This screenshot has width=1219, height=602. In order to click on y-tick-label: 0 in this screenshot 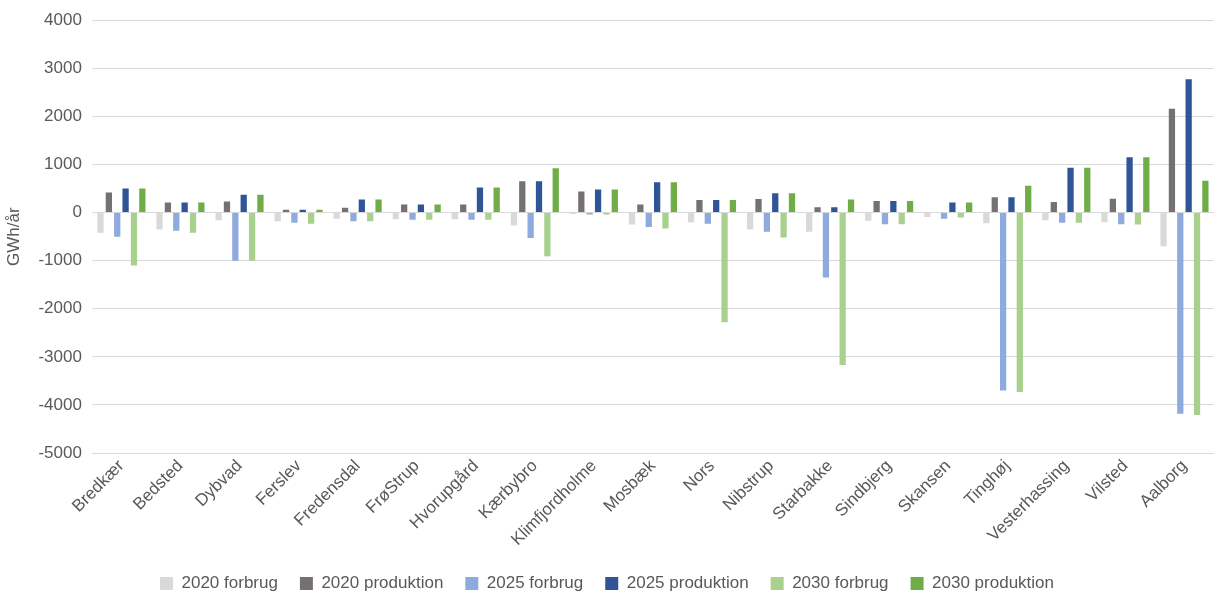, I will do `click(77, 212)`.